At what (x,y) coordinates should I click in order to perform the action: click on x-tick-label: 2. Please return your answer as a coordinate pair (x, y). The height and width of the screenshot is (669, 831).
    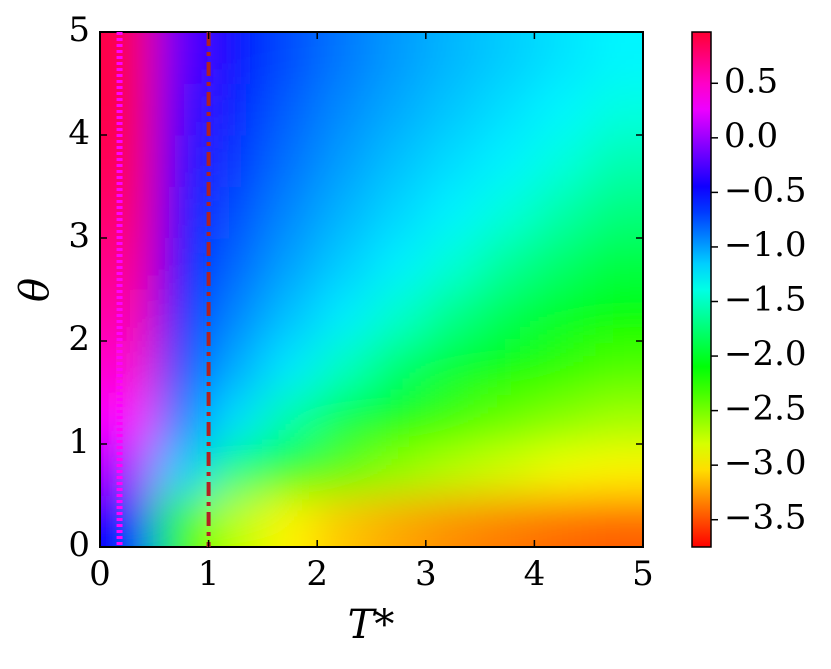
    Looking at the image, I should click on (317, 574).